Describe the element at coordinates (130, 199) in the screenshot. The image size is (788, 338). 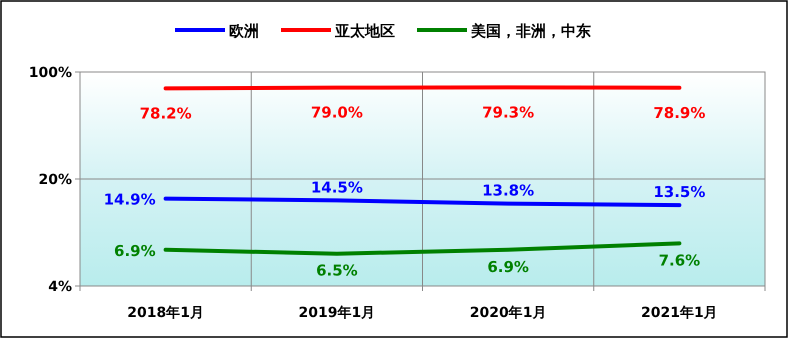
I see `data-label: 14.9%` at that location.